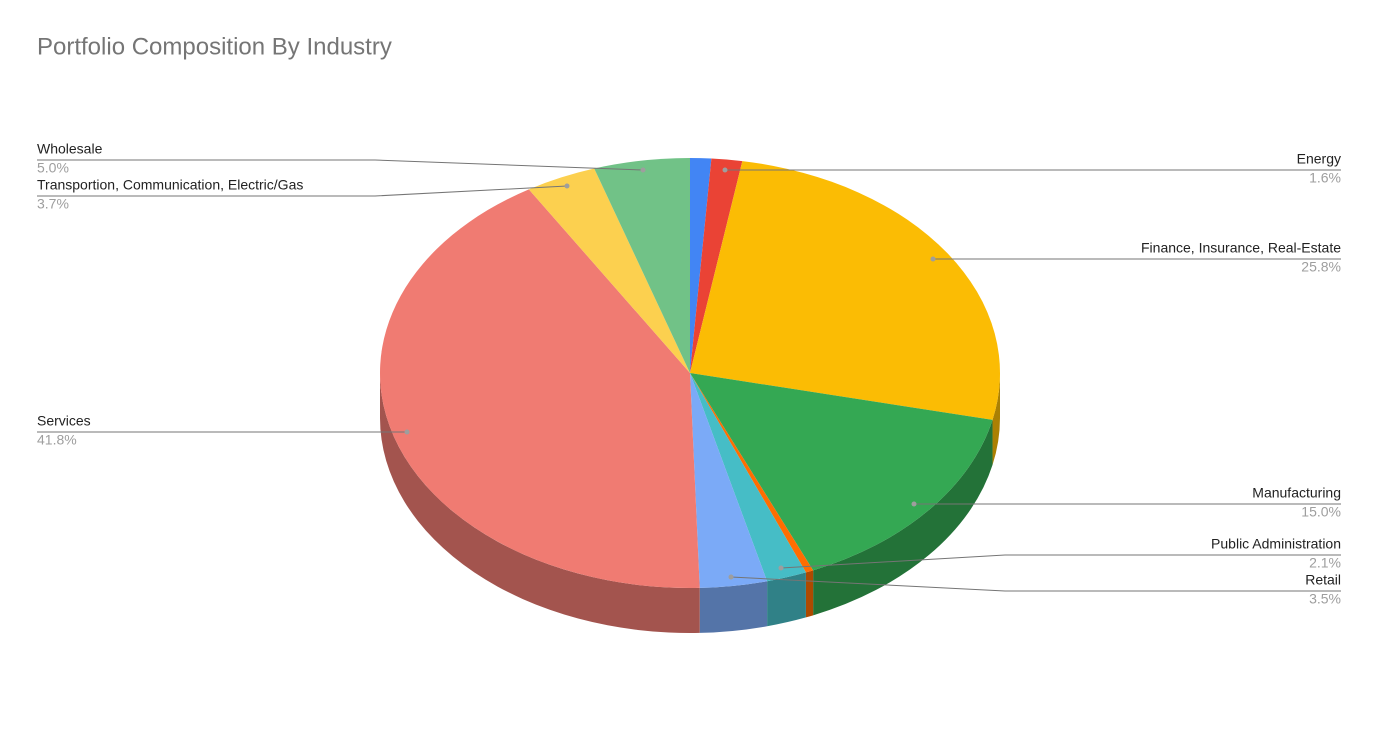 Image resolution: width=1379 pixels, height=743 pixels. What do you see at coordinates (53, 204) in the screenshot?
I see `value-label: 3.7%` at bounding box center [53, 204].